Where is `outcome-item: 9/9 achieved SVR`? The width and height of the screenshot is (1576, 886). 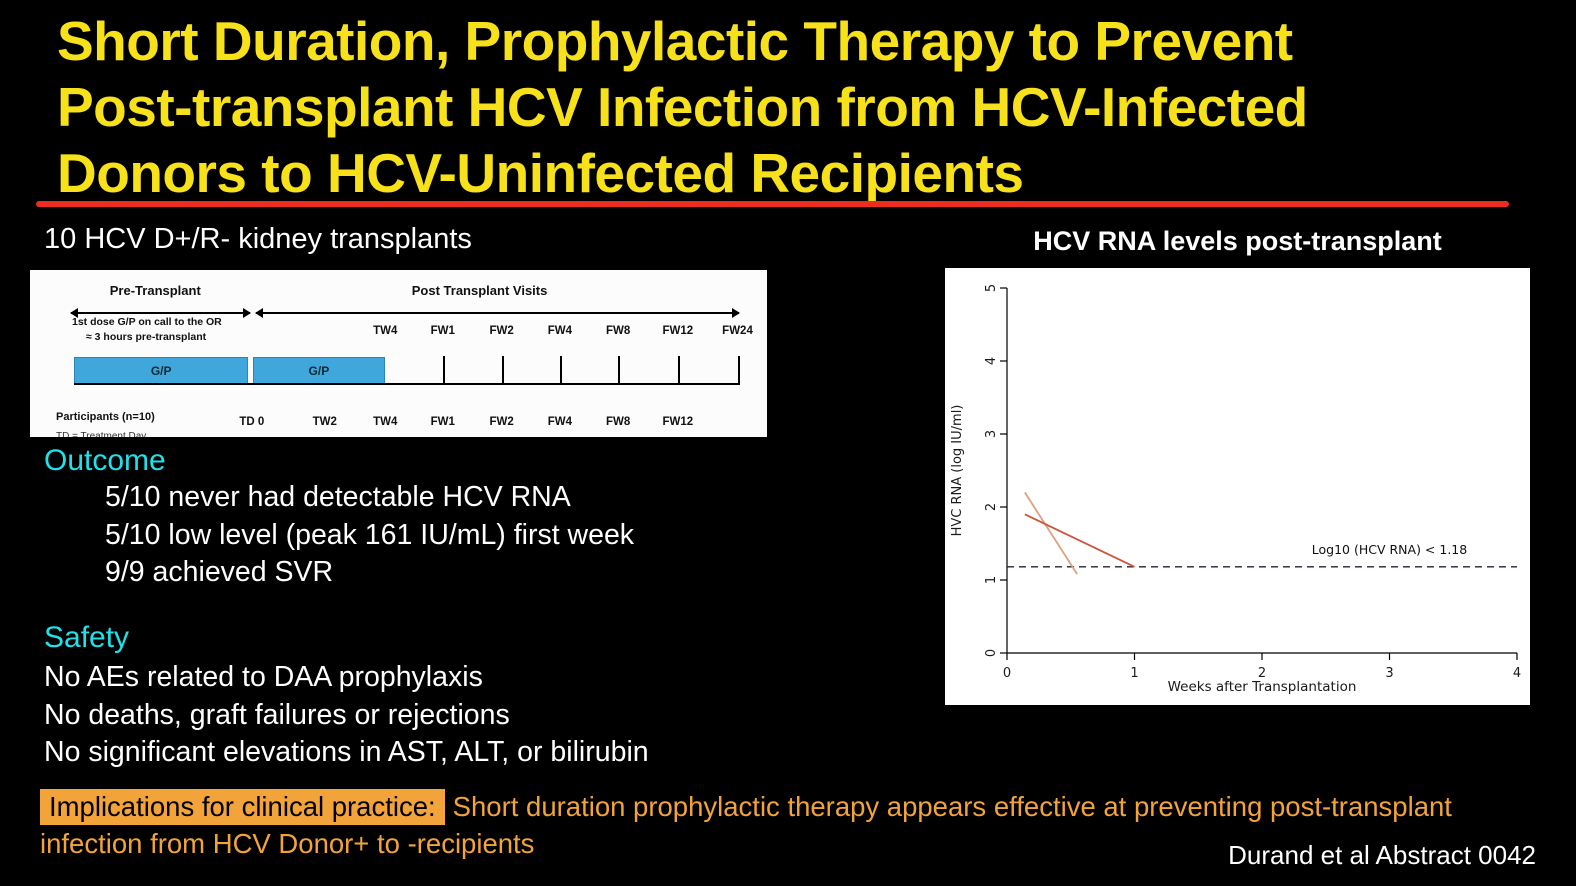 outcome-item: 9/9 achieved SVR is located at coordinates (219, 572).